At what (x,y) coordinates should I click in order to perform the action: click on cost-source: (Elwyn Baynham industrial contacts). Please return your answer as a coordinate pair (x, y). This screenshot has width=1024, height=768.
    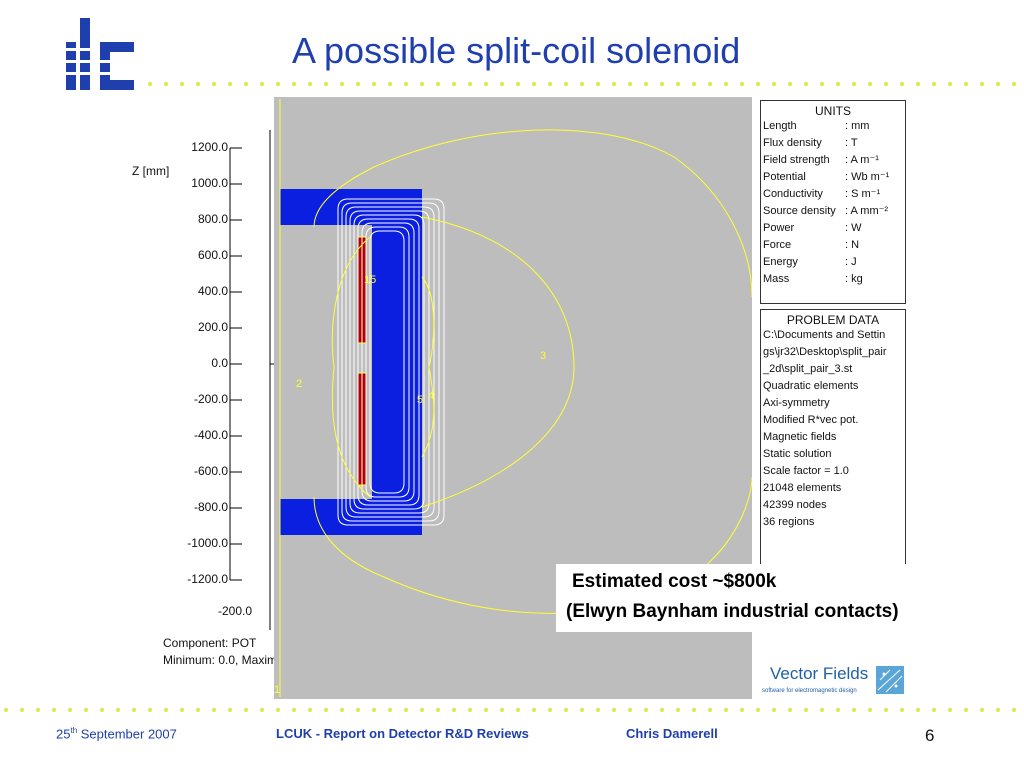
    Looking at the image, I should click on (732, 611).